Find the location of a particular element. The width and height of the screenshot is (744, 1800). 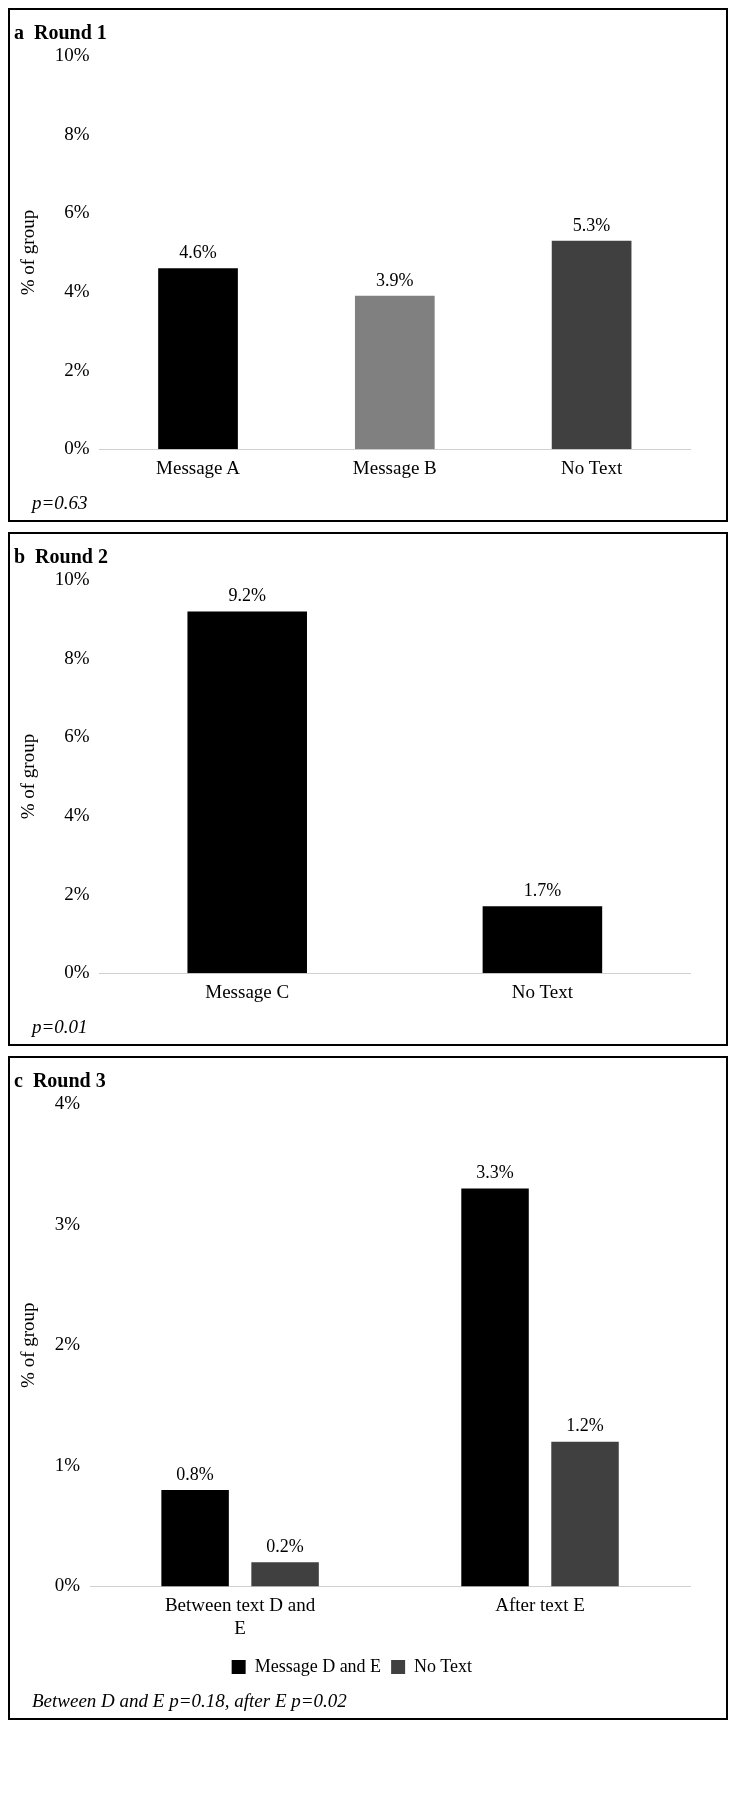

data-label: 3.3% is located at coordinates (495, 1172).